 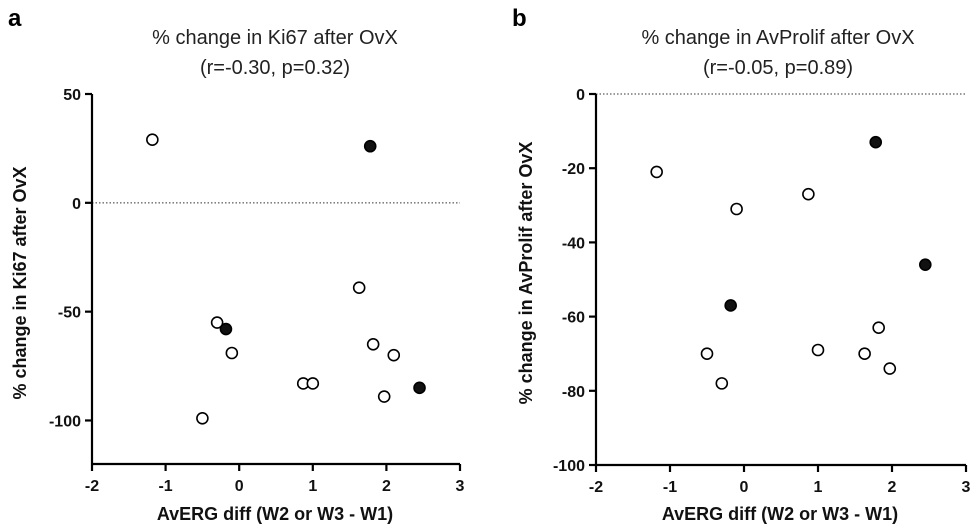 What do you see at coordinates (780, 514) in the screenshot?
I see `panel-b-x-axis-label: AvERG diff (W2 or W3 - W1)` at bounding box center [780, 514].